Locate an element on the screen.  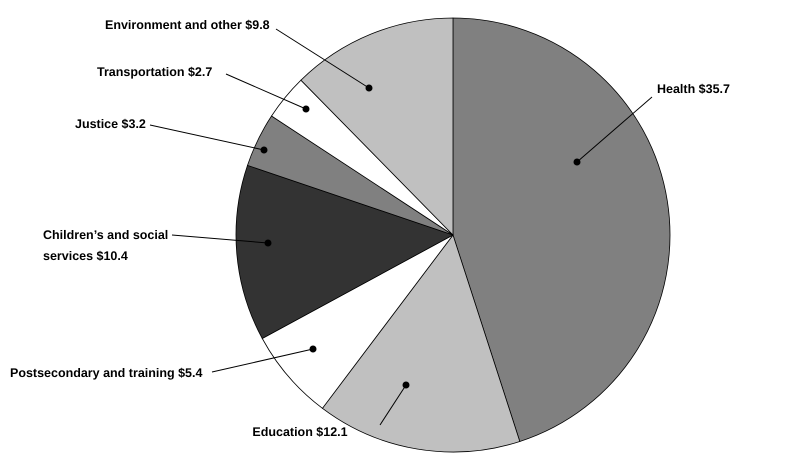
slice-label: Health $35.7 is located at coordinates (693, 89).